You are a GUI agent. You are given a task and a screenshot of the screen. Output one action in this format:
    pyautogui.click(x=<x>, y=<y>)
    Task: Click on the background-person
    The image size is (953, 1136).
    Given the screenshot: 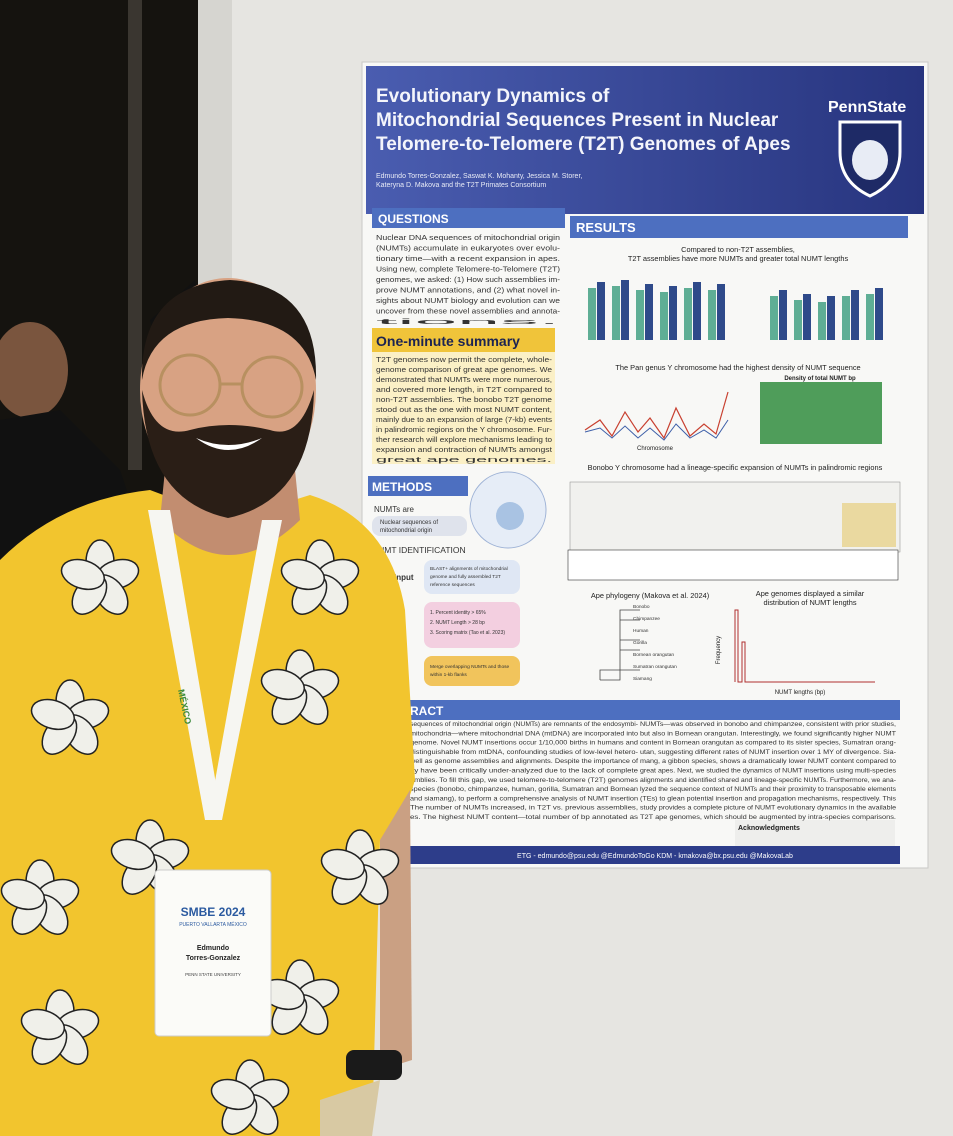 What is the action you would take?
    pyautogui.click(x=34, y=370)
    